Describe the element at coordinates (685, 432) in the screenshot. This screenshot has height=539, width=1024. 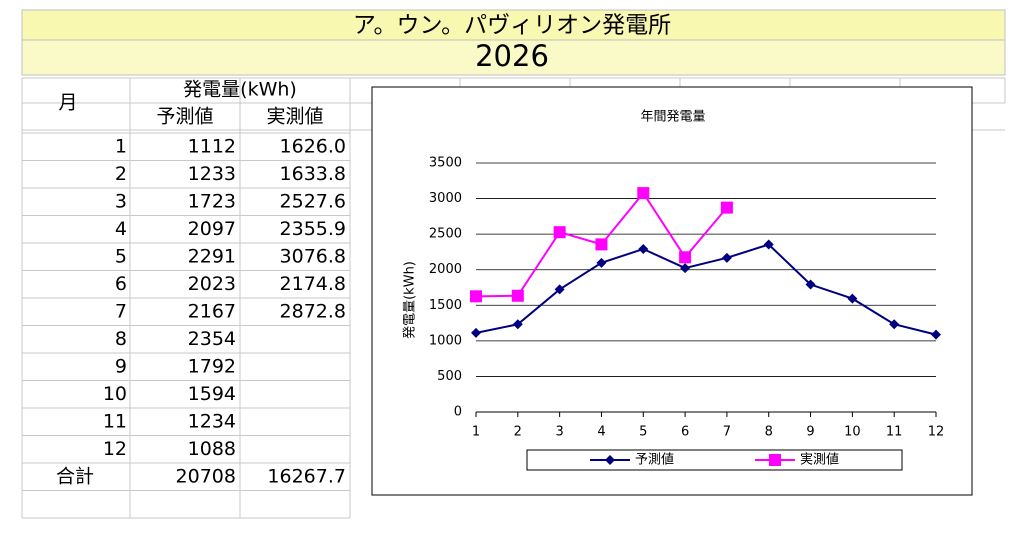
I see `x-tick-label: 6` at that location.